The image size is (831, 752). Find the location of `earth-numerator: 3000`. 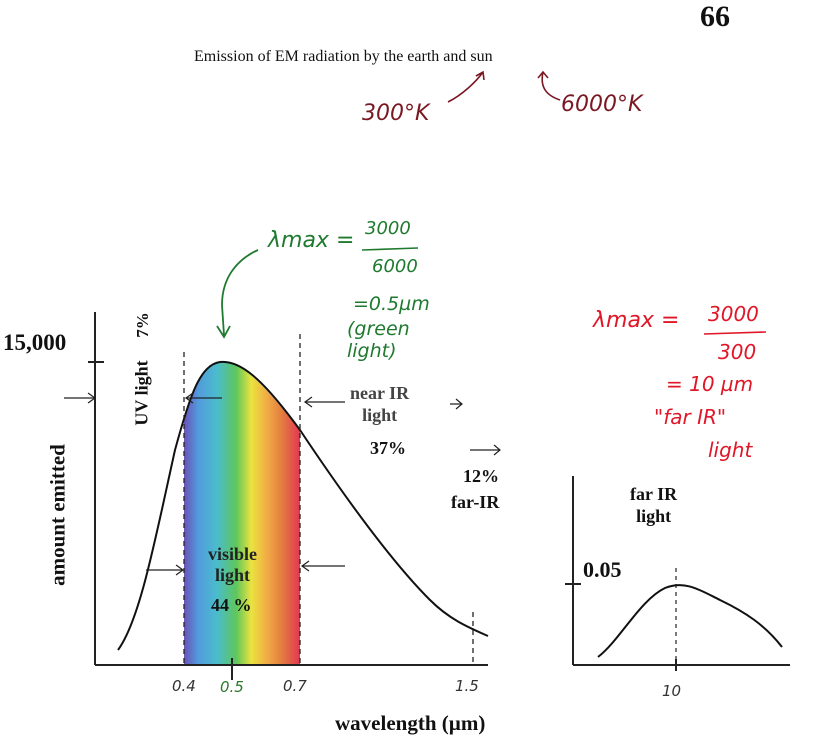

earth-numerator: 3000 is located at coordinates (733, 314).